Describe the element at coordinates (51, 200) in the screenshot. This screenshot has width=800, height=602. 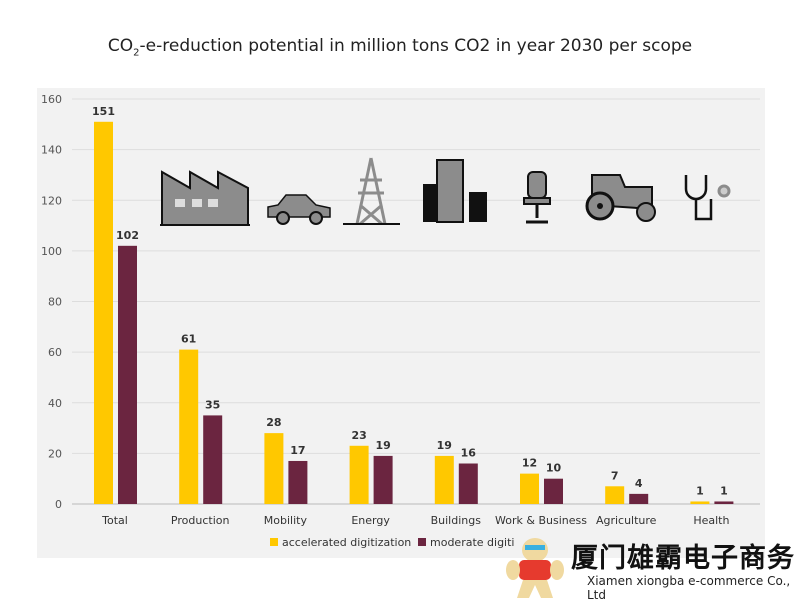
I see `y-tick-label: 120` at that location.